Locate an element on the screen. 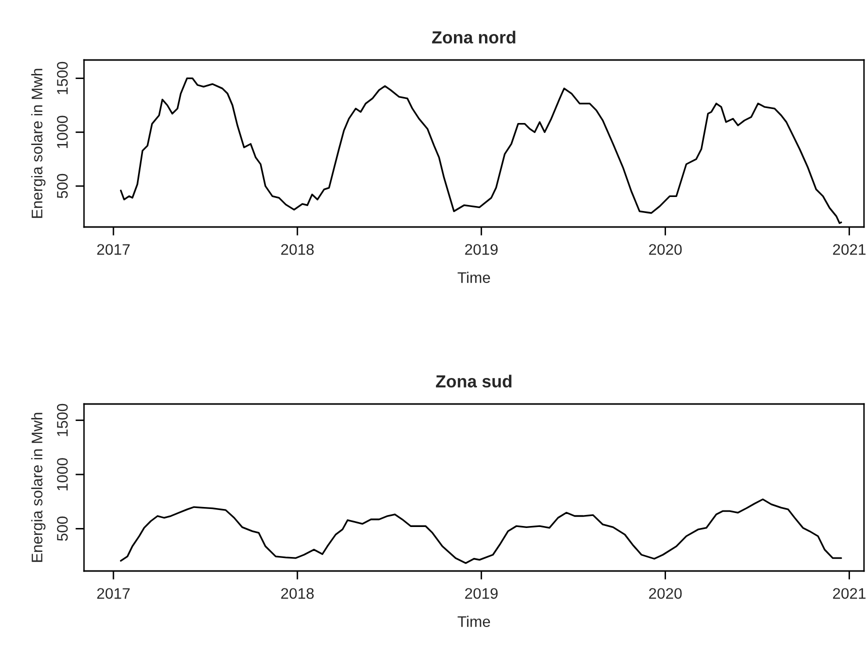 The height and width of the screenshot is (649, 867). chart-title: Zona sud is located at coordinates (474, 381).